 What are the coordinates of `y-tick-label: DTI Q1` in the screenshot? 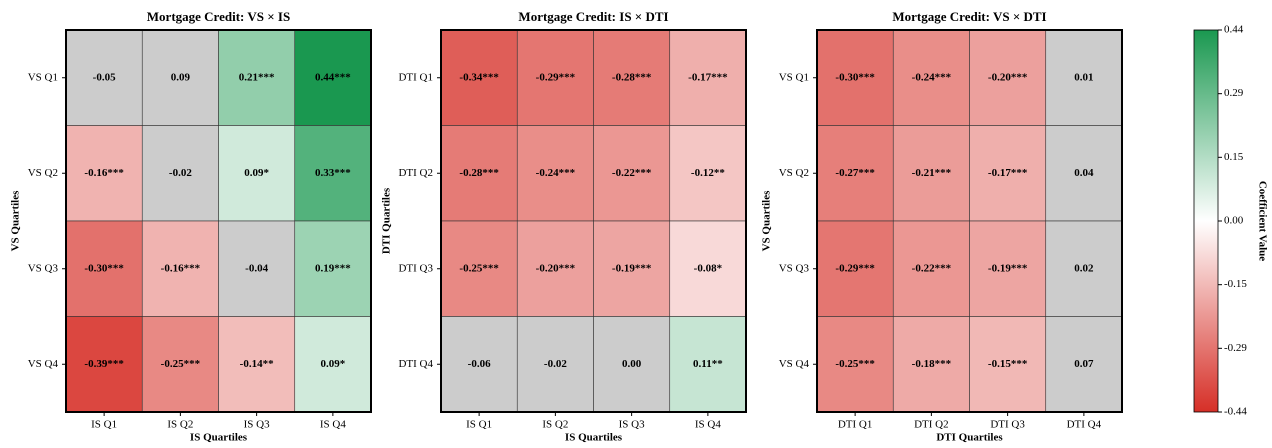 It's located at (415, 77).